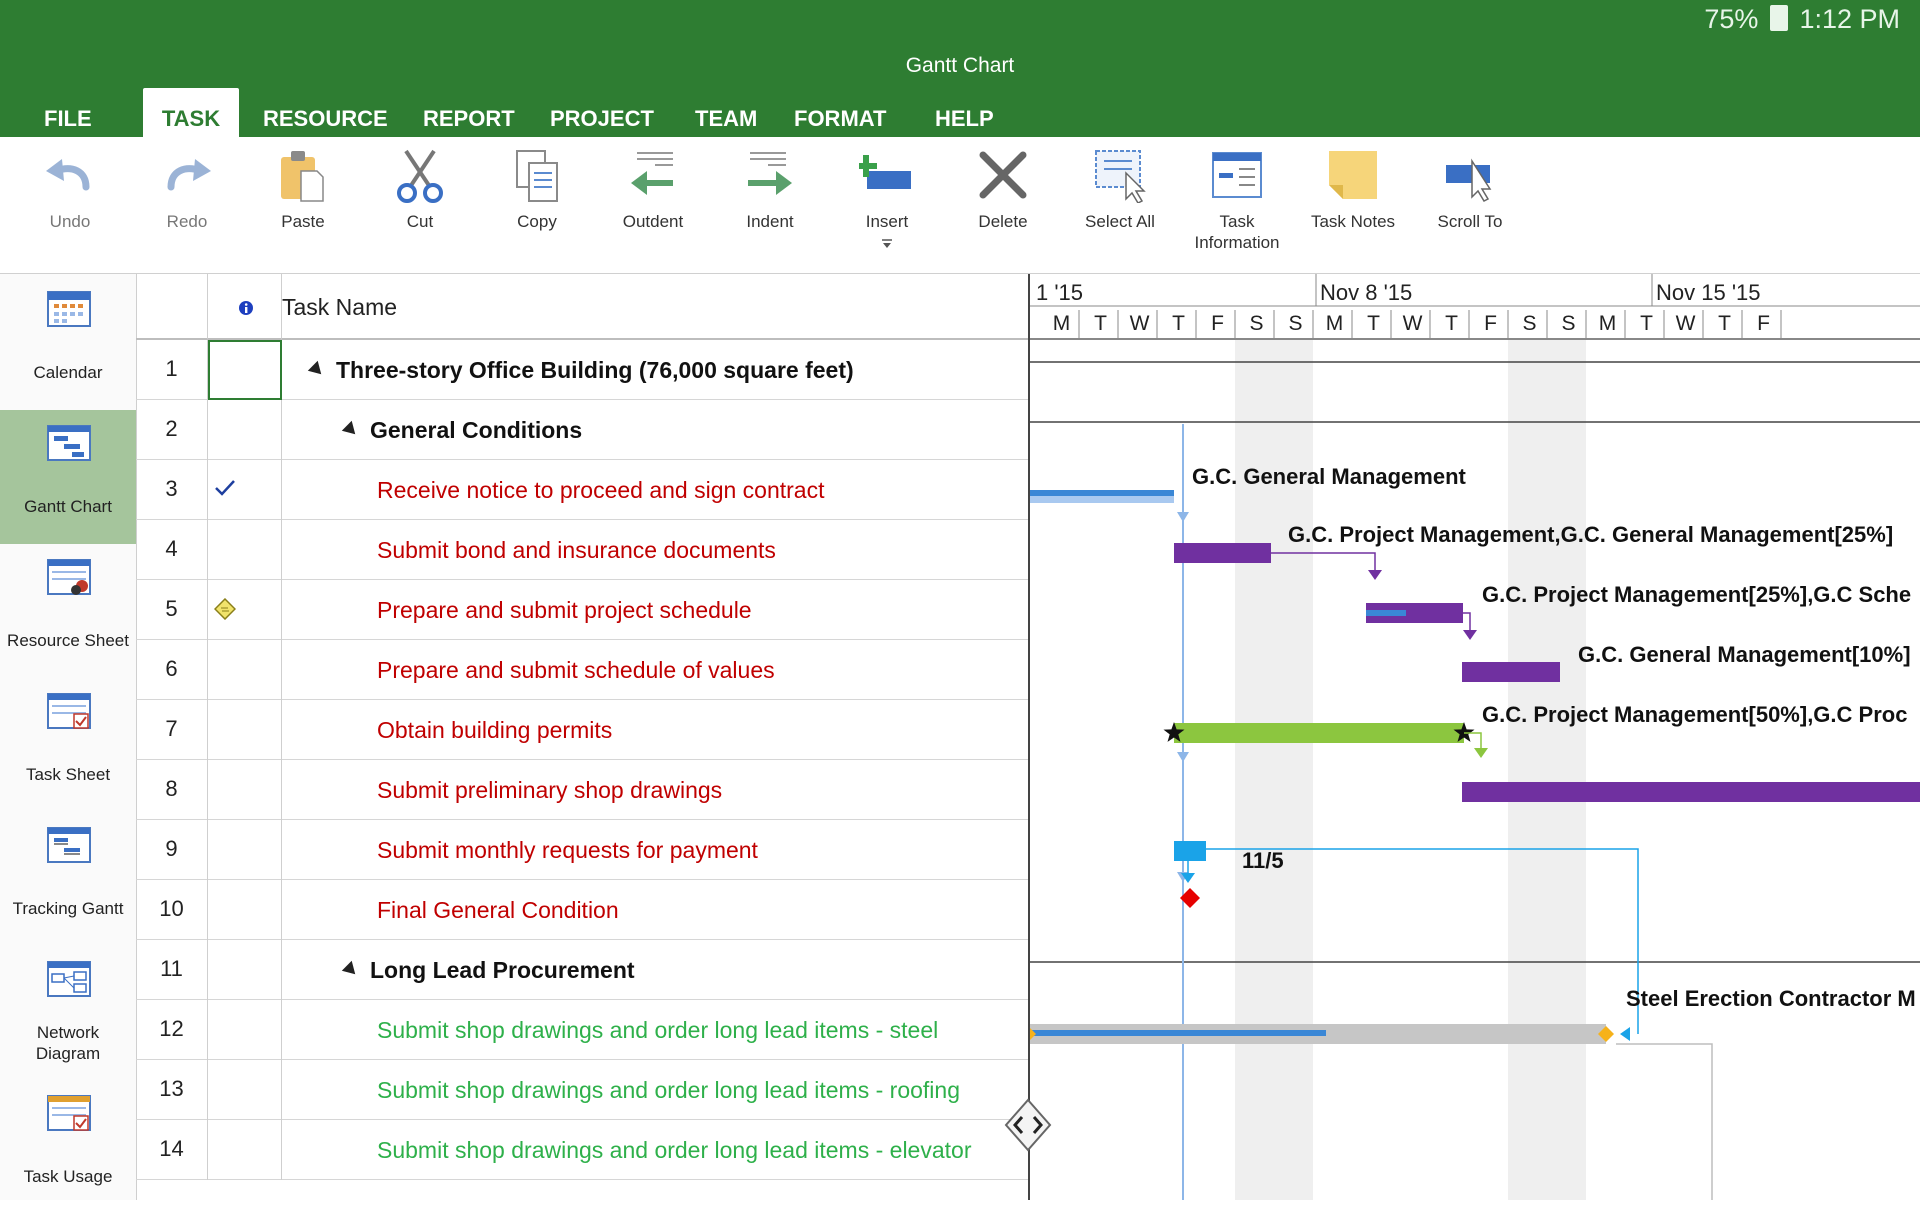  Describe the element at coordinates (172, 670) in the screenshot. I see `row-number: 6` at that location.